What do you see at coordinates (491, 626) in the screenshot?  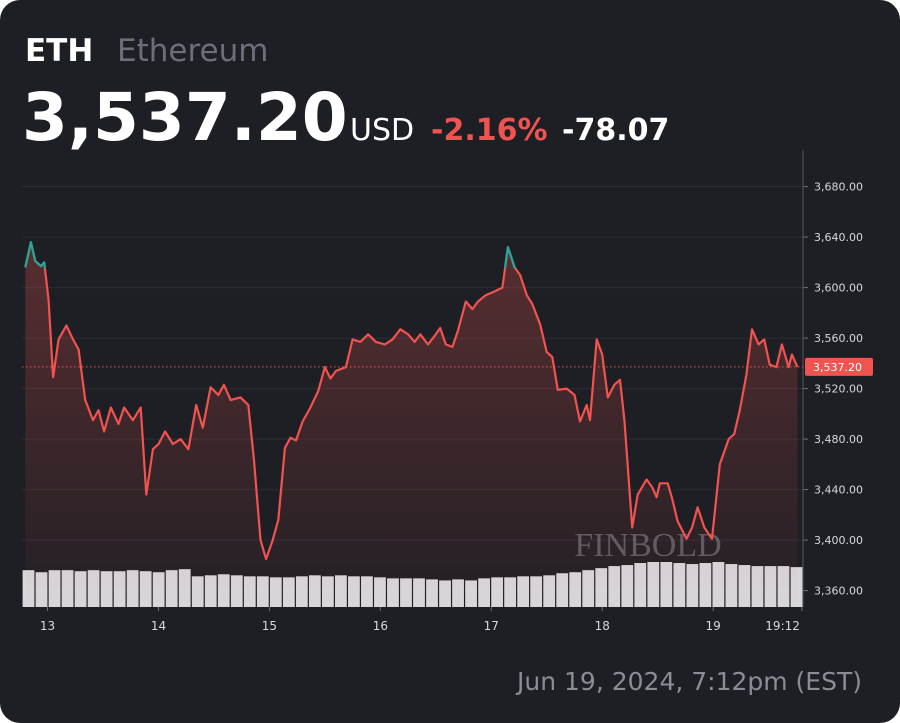 I see `x-tick-label: 17` at bounding box center [491, 626].